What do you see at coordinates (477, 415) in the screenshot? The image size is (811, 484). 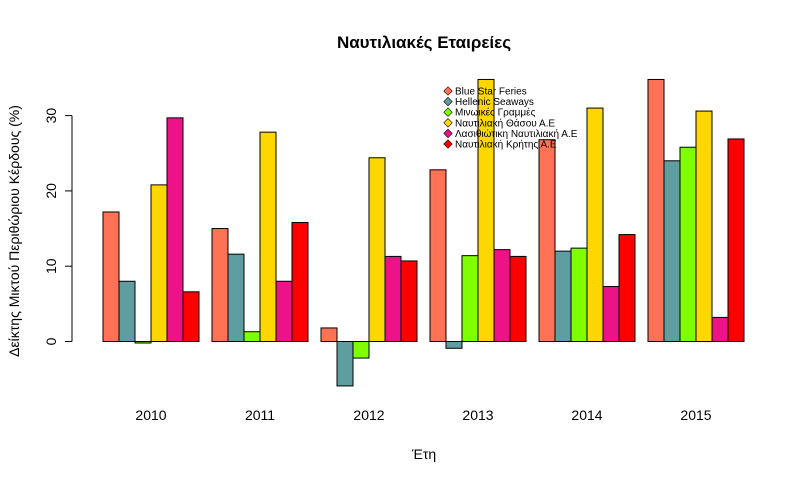 I see `x-tick-label: 2013` at bounding box center [477, 415].